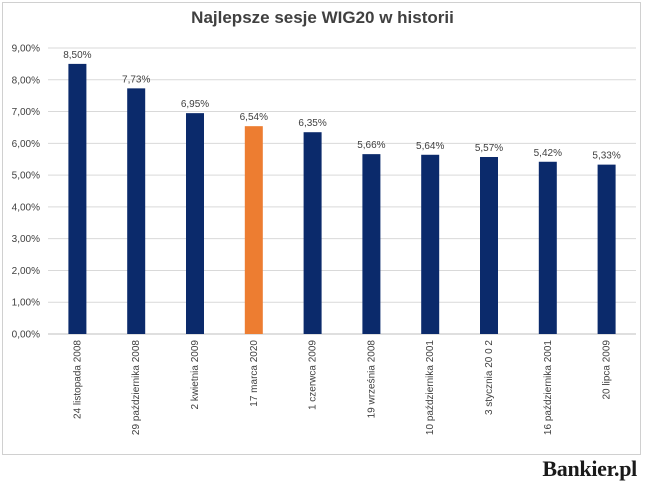  What do you see at coordinates (548, 153) in the screenshot?
I see `data-label: 5,42%` at bounding box center [548, 153].